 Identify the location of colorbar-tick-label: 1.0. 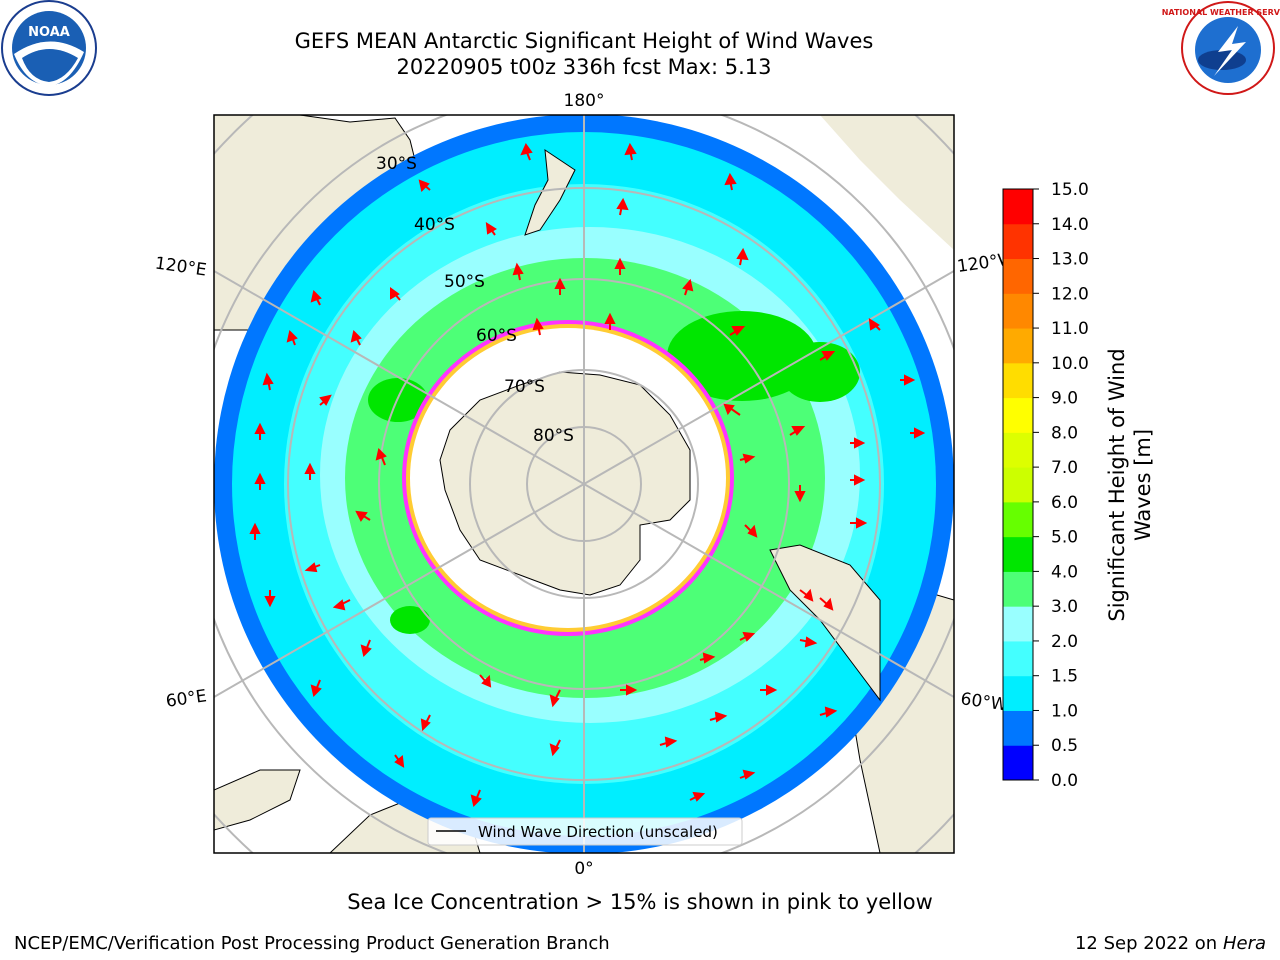
(1064, 711).